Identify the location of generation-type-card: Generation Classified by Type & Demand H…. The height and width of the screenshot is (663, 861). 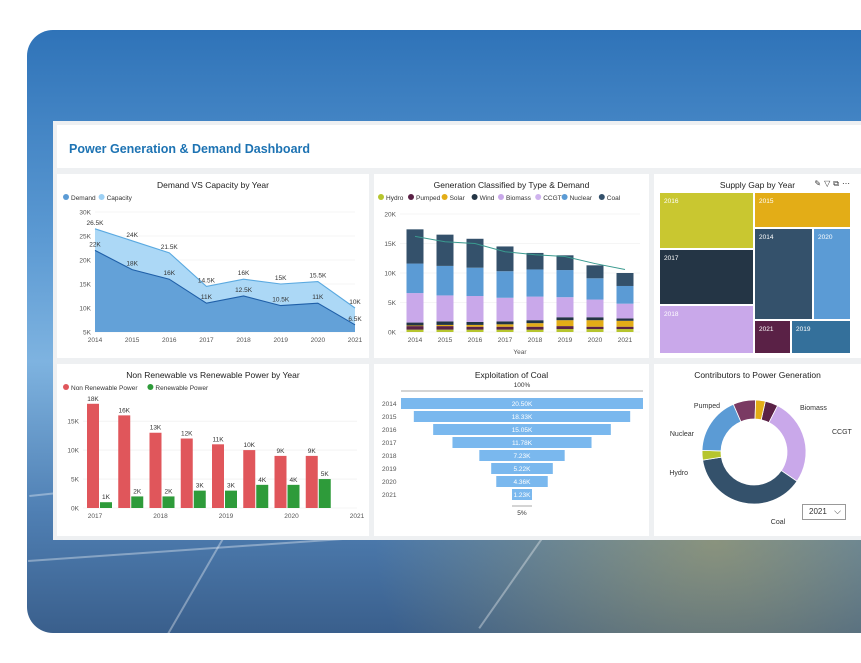
(511, 266).